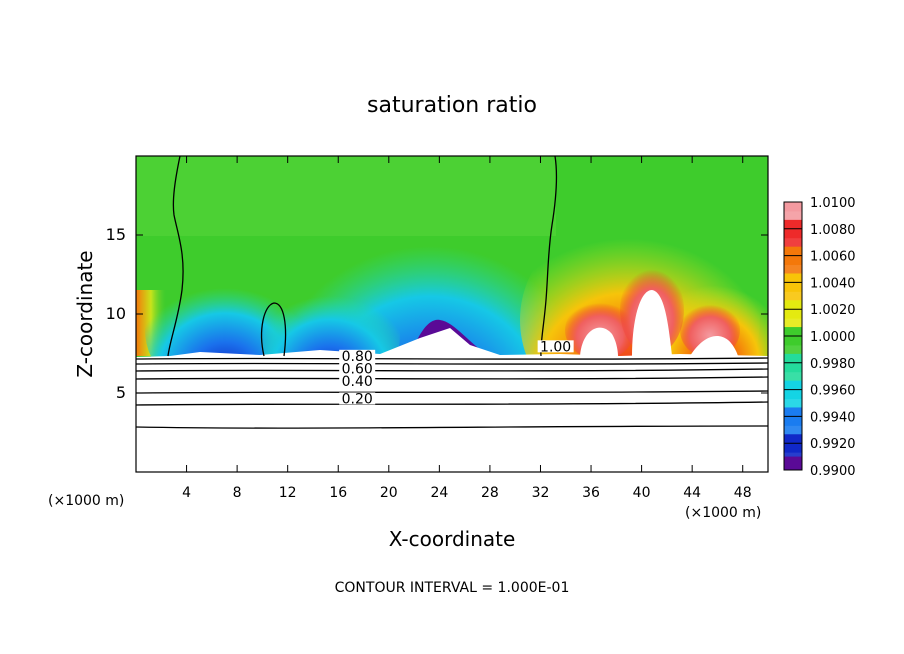 The height and width of the screenshot is (654, 904). Describe the element at coordinates (692, 493) in the screenshot. I see `x-tick-label: 44` at that location.